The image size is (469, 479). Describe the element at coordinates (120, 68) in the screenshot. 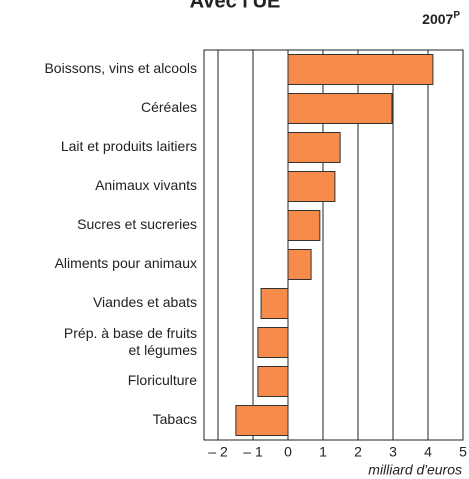

I see `y-tick-label: Boissons, vins et alcools` at that location.